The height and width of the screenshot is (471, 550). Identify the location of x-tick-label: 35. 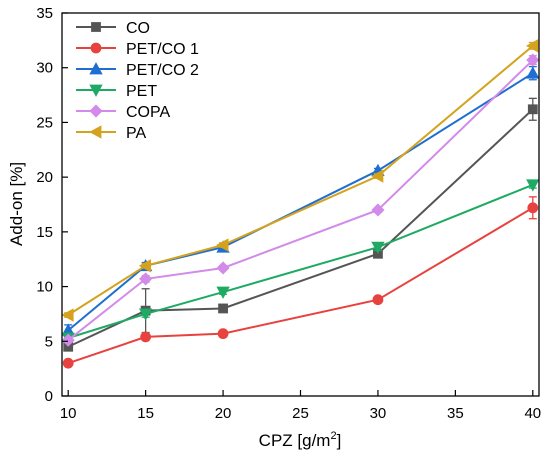
(455, 413).